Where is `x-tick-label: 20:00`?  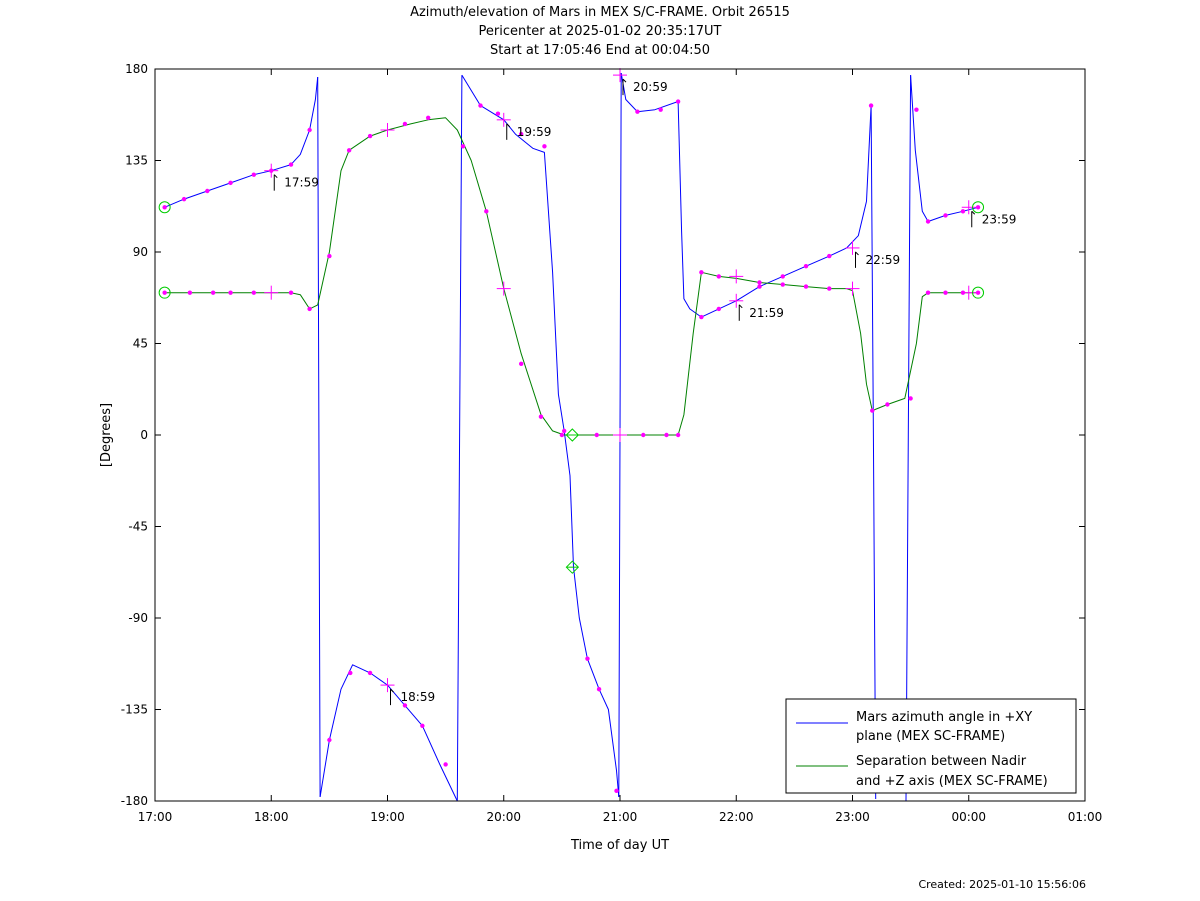
x-tick-label: 20:00 is located at coordinates (503, 817).